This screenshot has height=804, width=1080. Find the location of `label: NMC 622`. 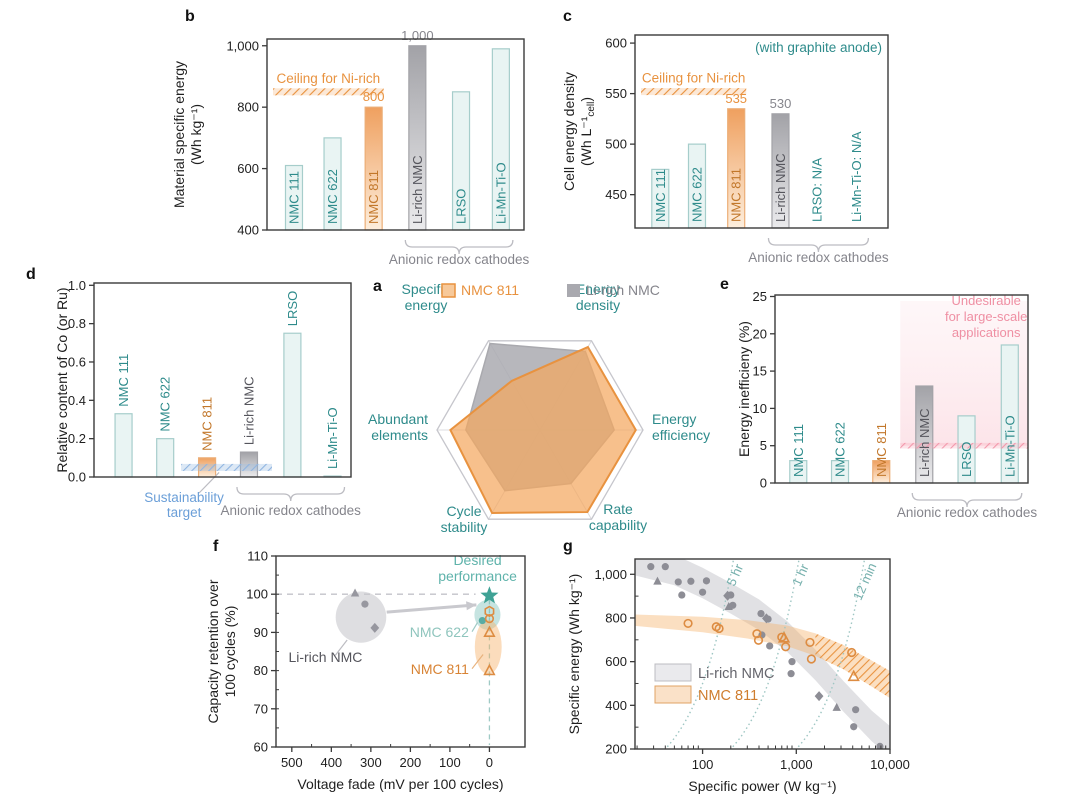

label: NMC 622 is located at coordinates (696, 194).